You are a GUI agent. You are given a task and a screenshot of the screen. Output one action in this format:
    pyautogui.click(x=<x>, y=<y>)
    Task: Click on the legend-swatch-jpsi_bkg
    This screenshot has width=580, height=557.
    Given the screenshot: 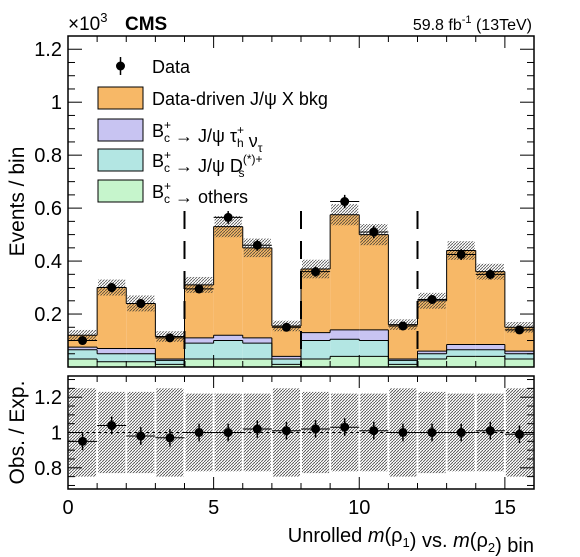 What is the action you would take?
    pyautogui.click(x=120, y=98)
    